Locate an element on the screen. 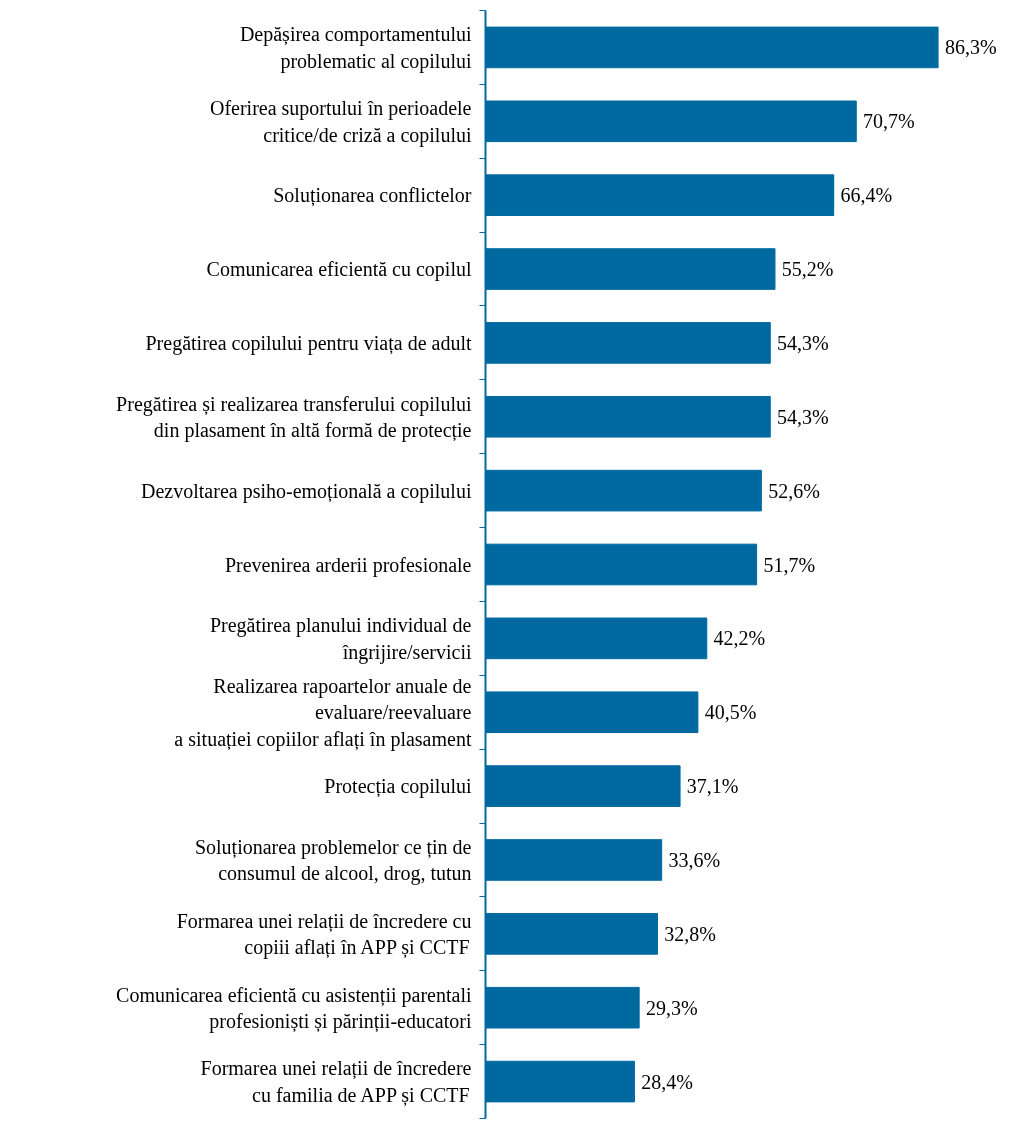 The width and height of the screenshot is (1020, 1128). y-tick-label: Realizarea rapoartelor anuale de evaluare/reevaluare a situației copiilor aflați în plasament is located at coordinates (323, 712).